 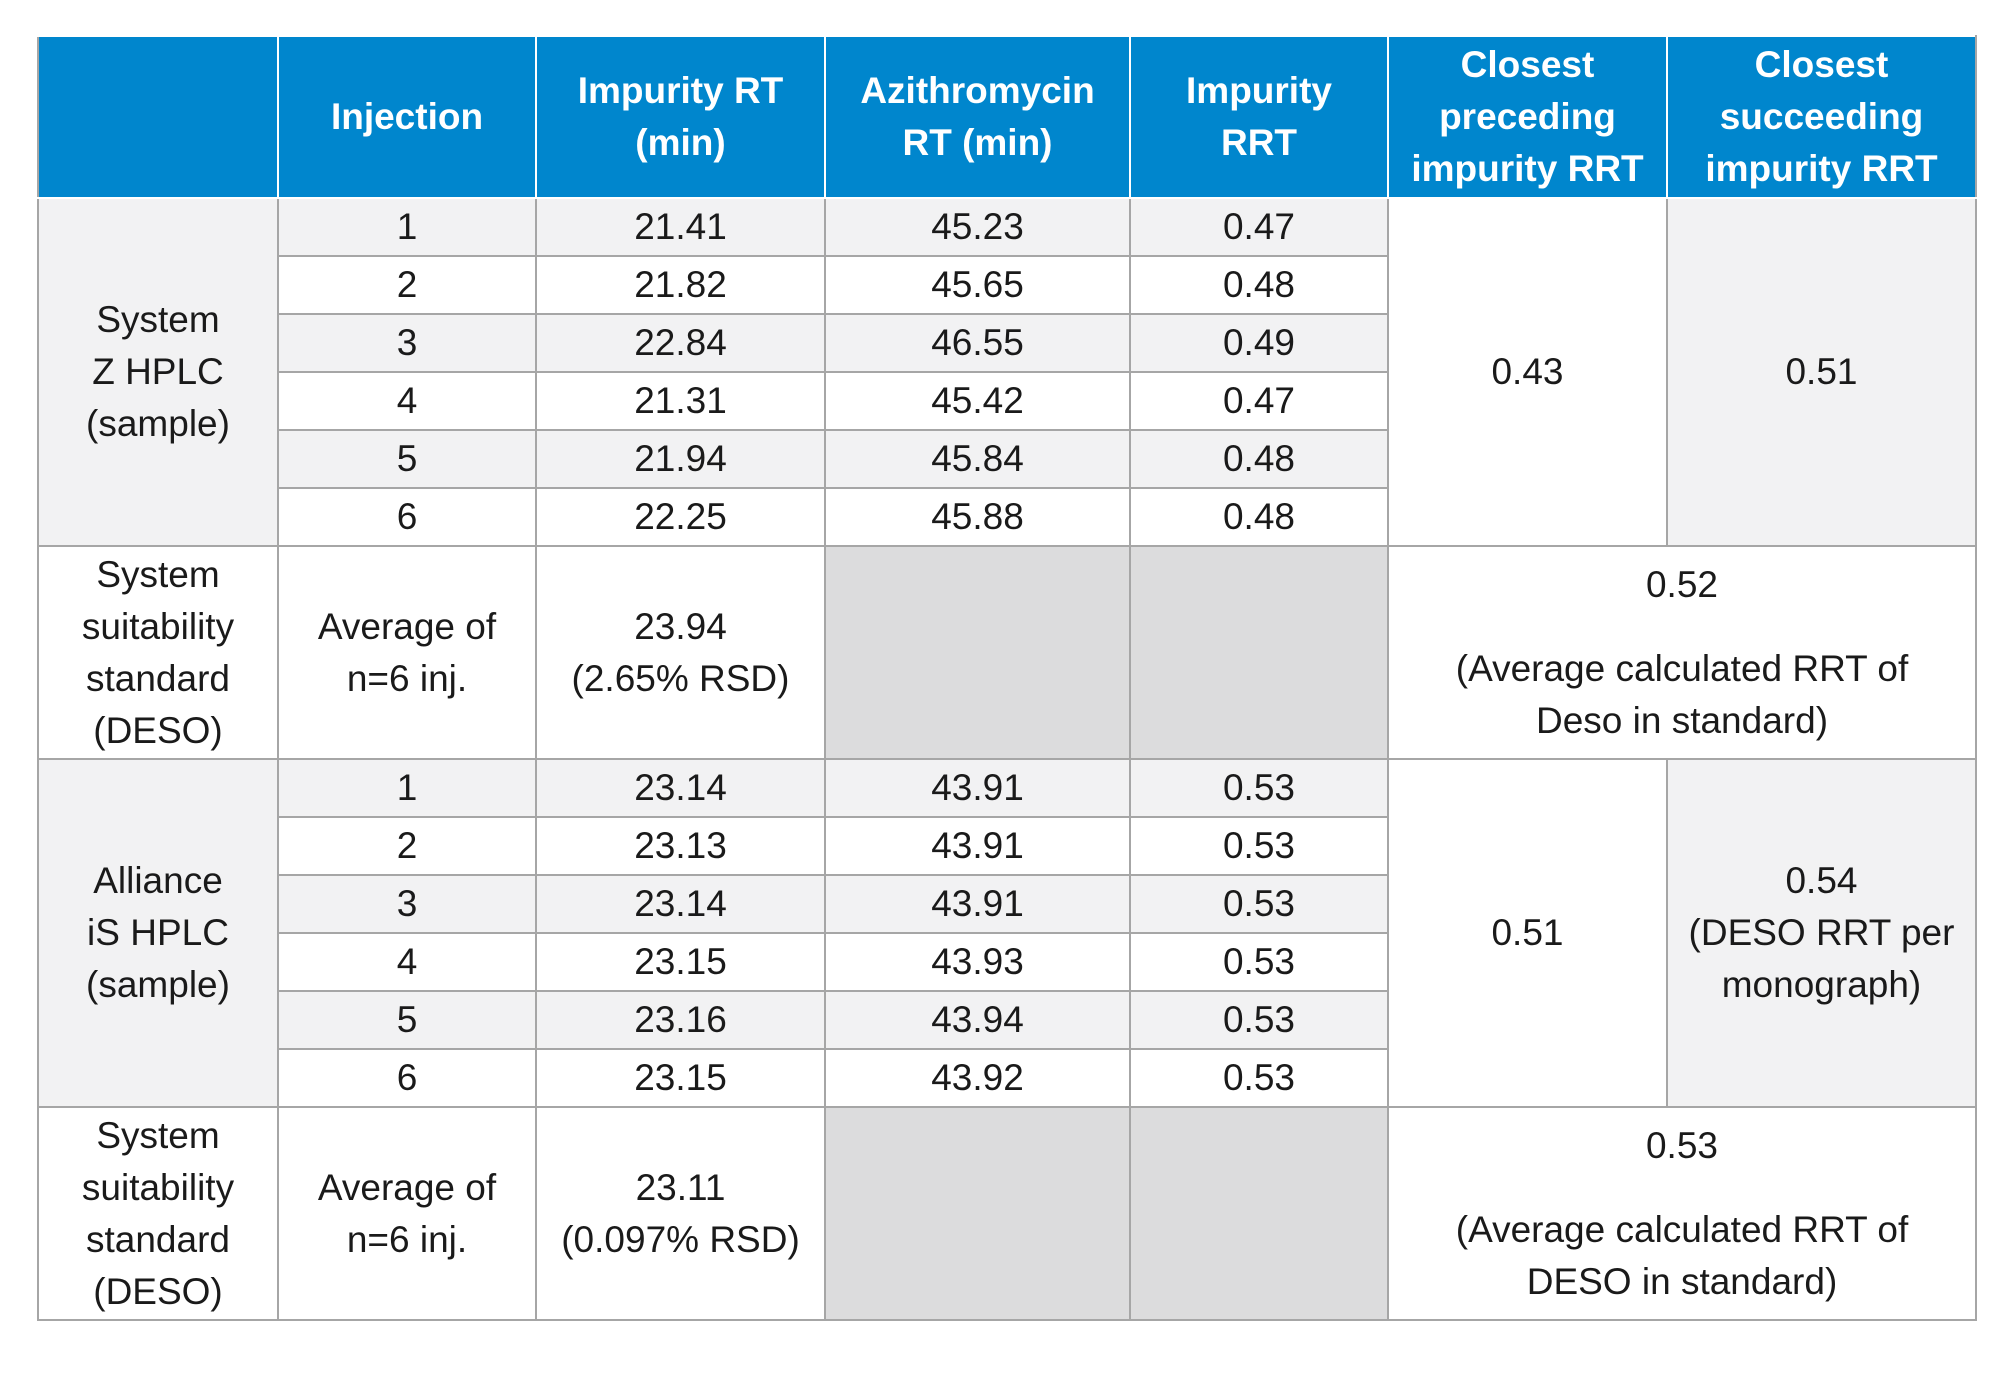 What do you see at coordinates (977, 285) in the screenshot?
I see `azithromycin-rt-cell: 45.65` at bounding box center [977, 285].